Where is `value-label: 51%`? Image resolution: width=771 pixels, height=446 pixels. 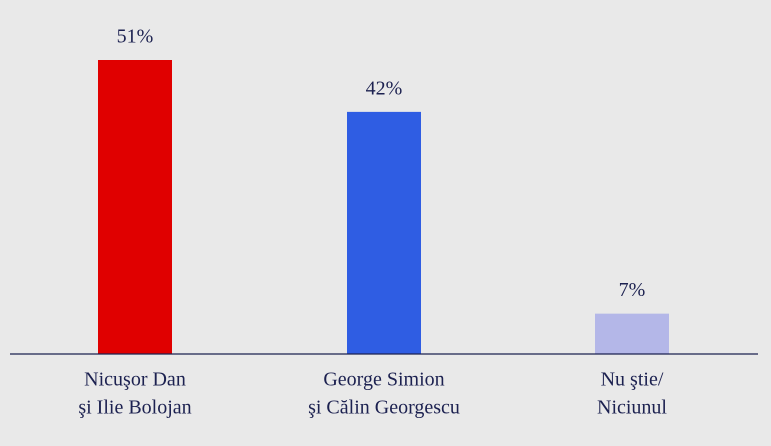 value-label: 51% is located at coordinates (135, 37).